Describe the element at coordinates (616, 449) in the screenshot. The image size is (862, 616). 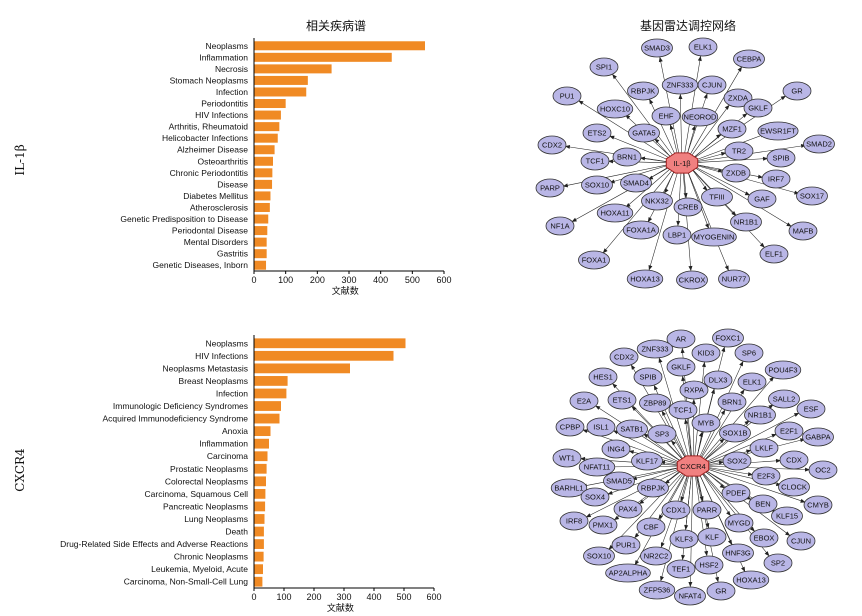
I see `svg-text: ING4` at that location.